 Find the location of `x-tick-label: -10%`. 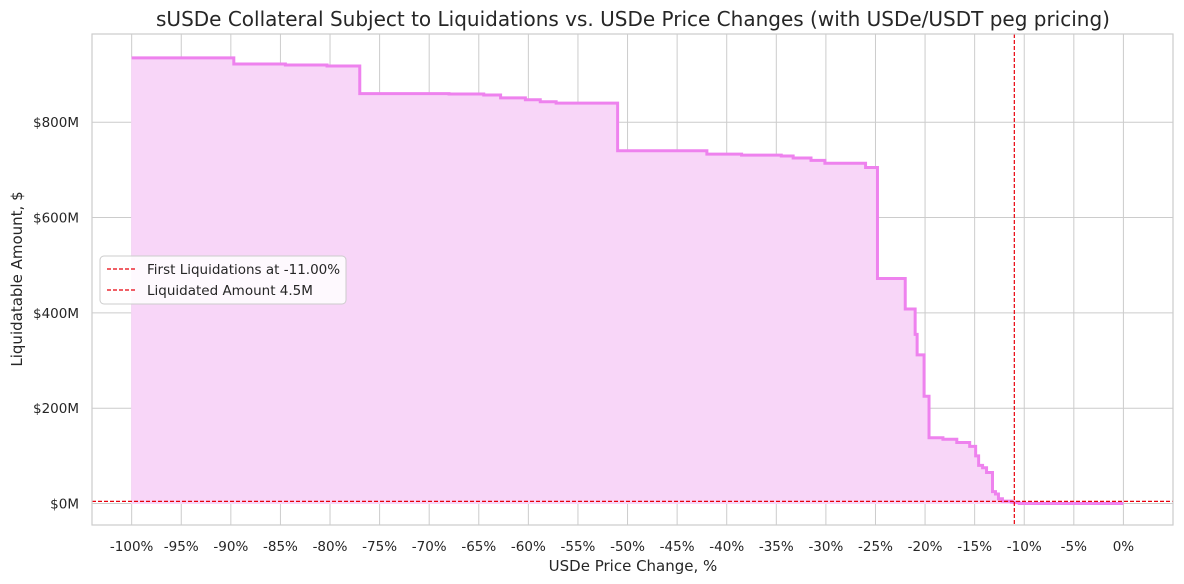

x-tick-label: -10% is located at coordinates (1024, 547).